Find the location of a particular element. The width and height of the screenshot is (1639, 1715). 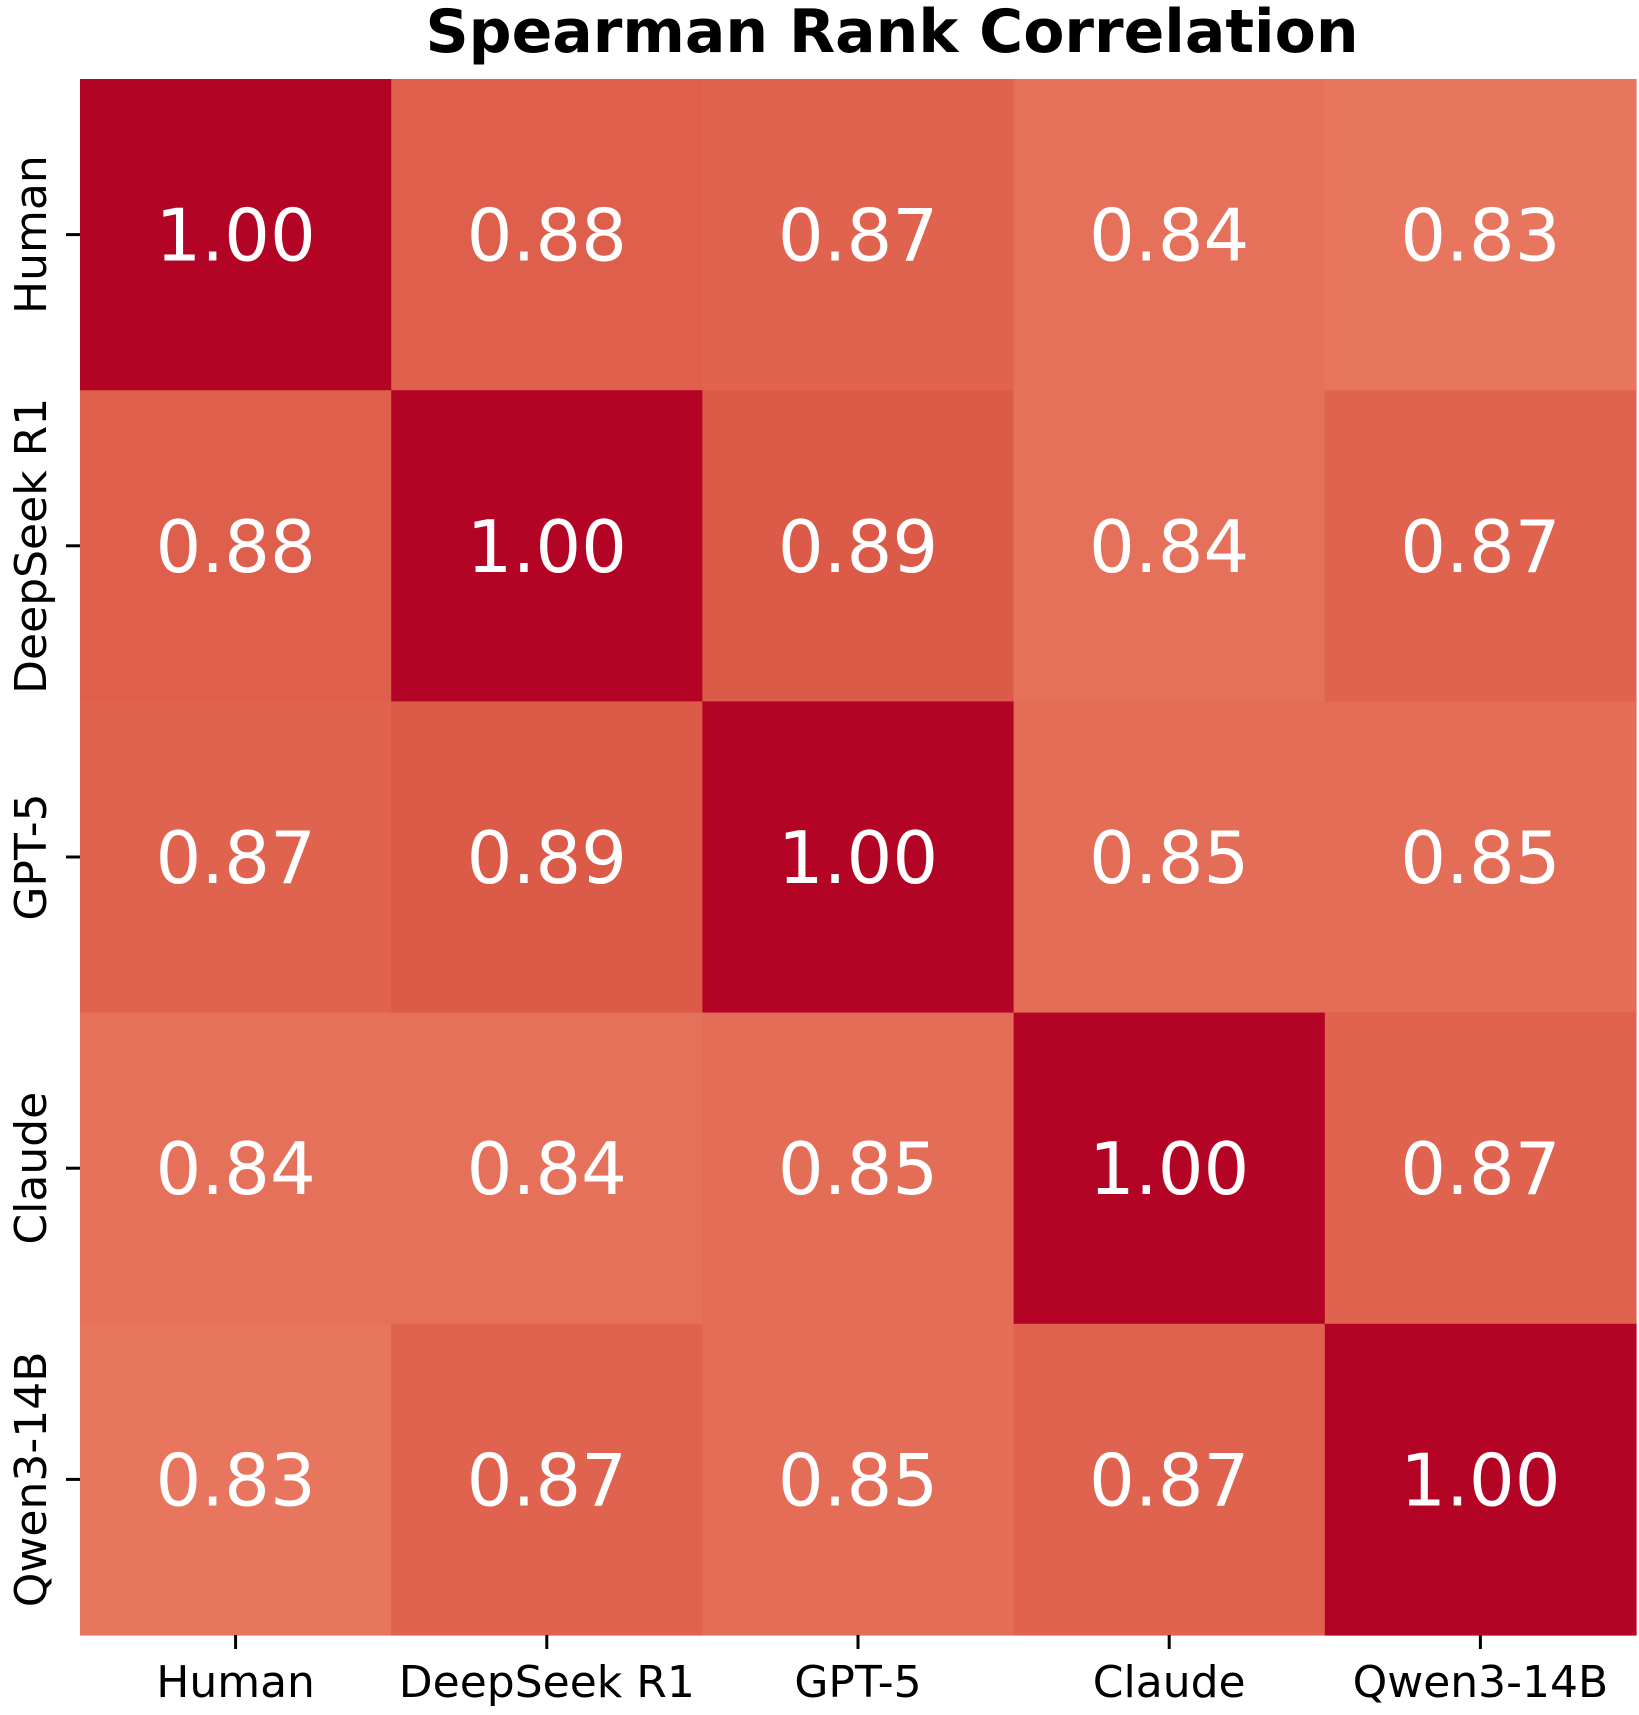

heatmap-cell-r4-c2 is located at coordinates (858, 1479).